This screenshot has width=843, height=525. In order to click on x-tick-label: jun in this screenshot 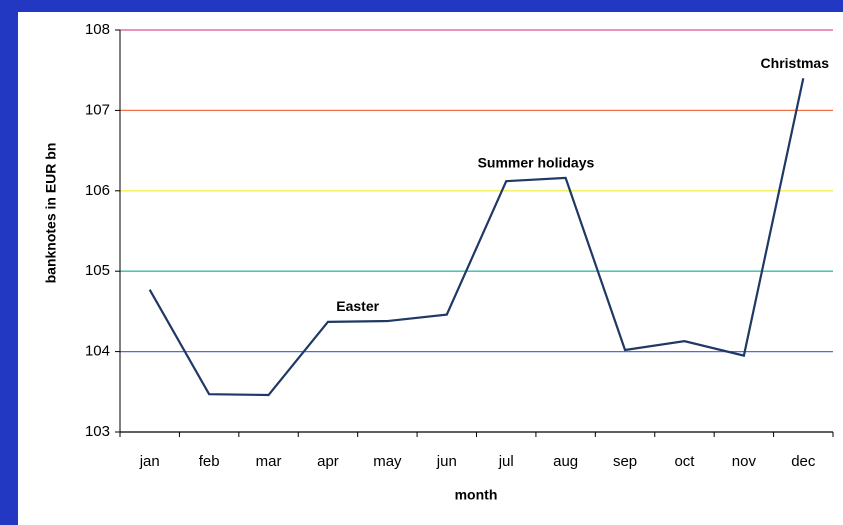, I will do `click(446, 461)`.